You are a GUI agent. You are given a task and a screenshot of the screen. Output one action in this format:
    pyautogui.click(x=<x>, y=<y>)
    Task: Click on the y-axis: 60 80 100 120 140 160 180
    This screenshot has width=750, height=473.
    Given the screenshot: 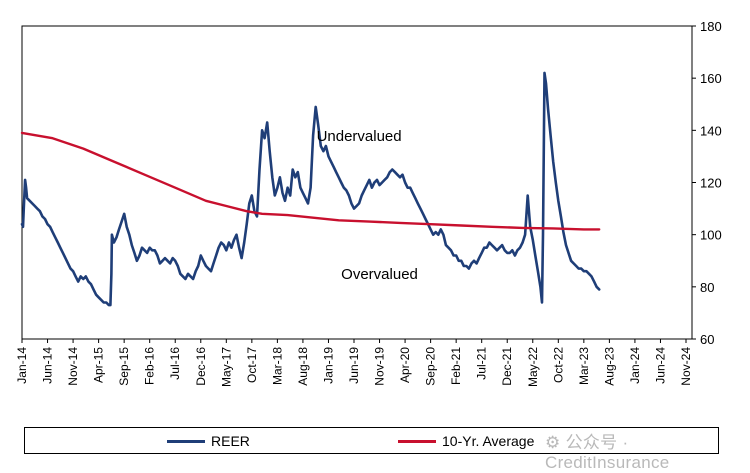 What is the action you would take?
    pyautogui.click(x=707, y=183)
    